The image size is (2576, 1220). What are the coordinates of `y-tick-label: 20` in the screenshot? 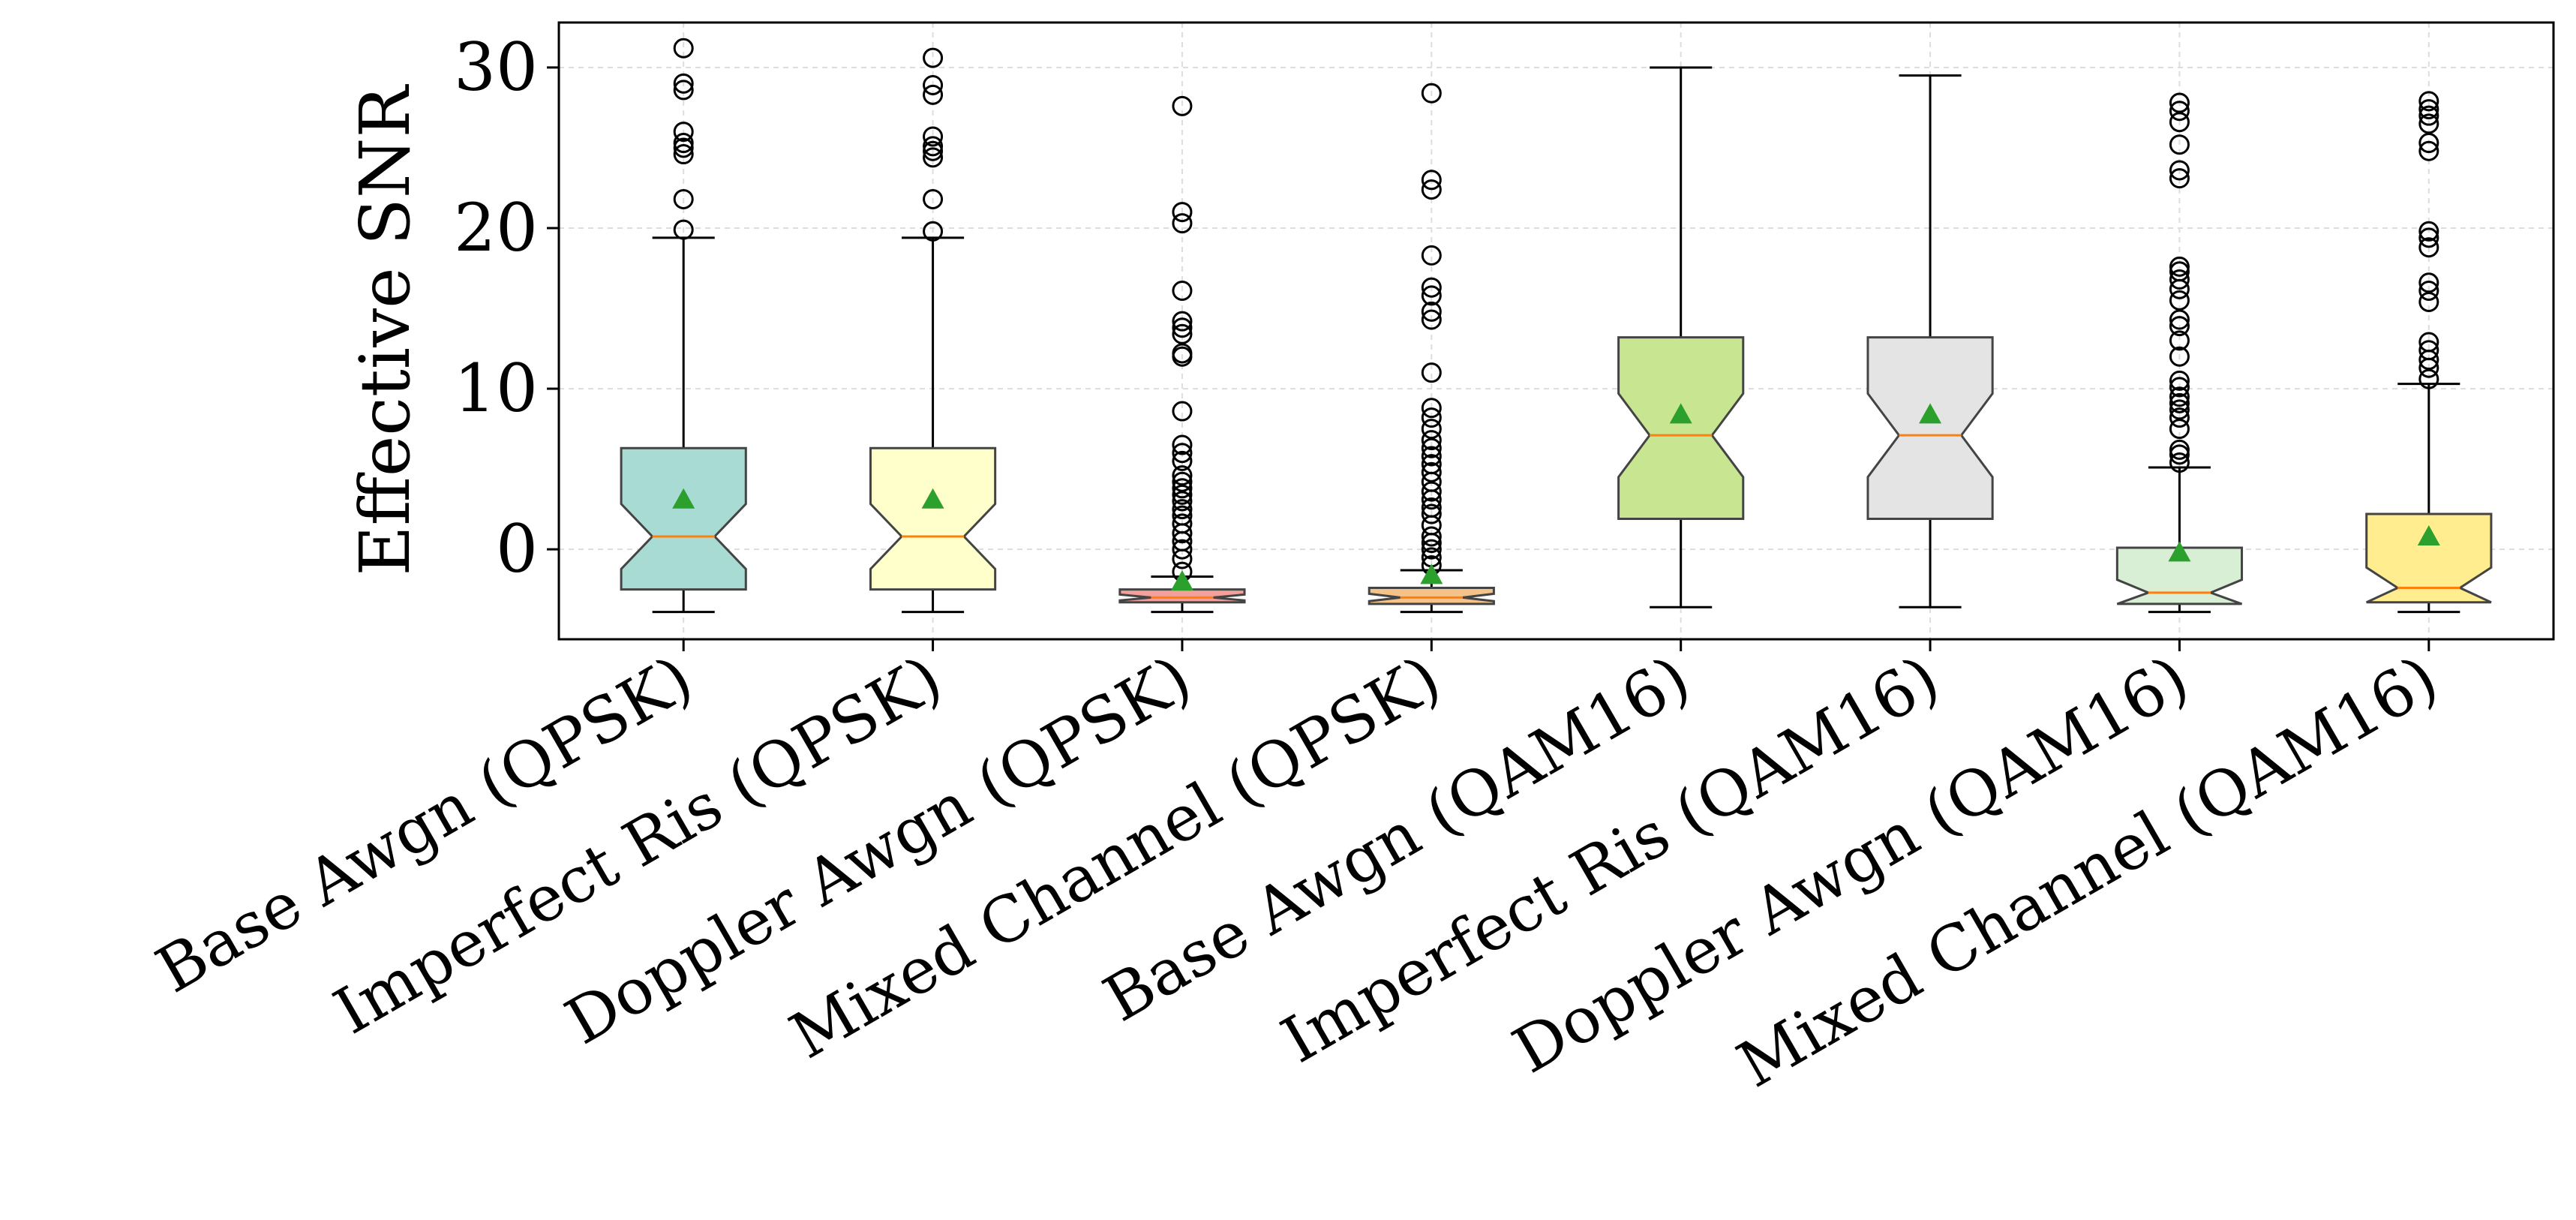 It's located at (496, 228).